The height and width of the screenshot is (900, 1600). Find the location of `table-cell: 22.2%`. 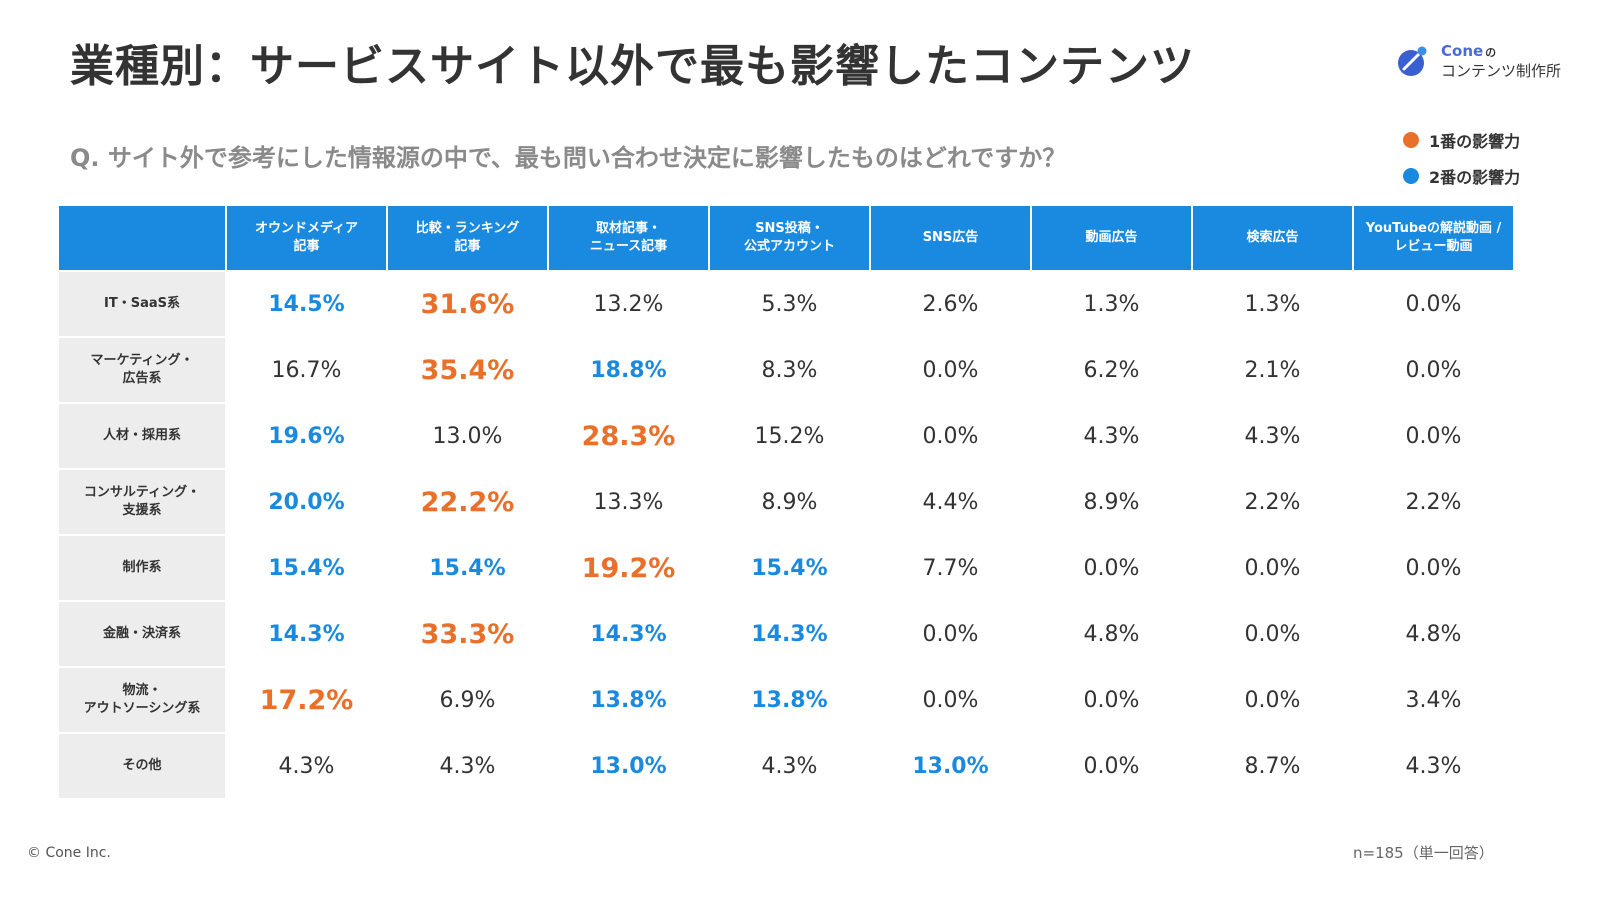

table-cell: 22.2% is located at coordinates (467, 502).